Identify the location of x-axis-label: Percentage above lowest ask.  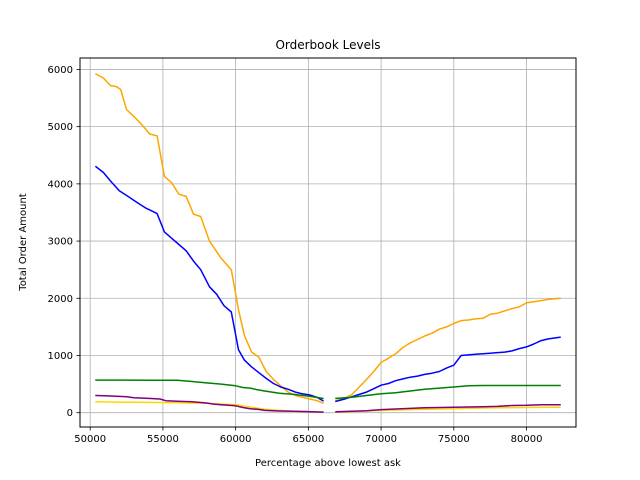
(328, 463).